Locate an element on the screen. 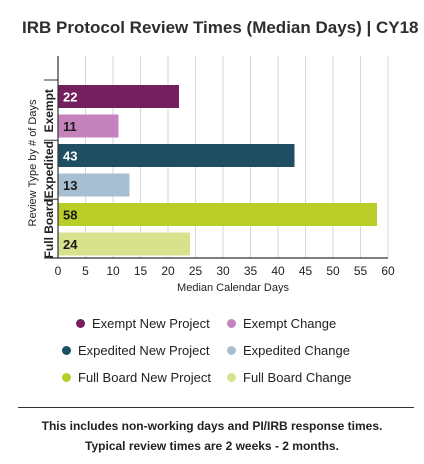 The width and height of the screenshot is (424, 464). bar-value-label: 24 is located at coordinates (70, 244).